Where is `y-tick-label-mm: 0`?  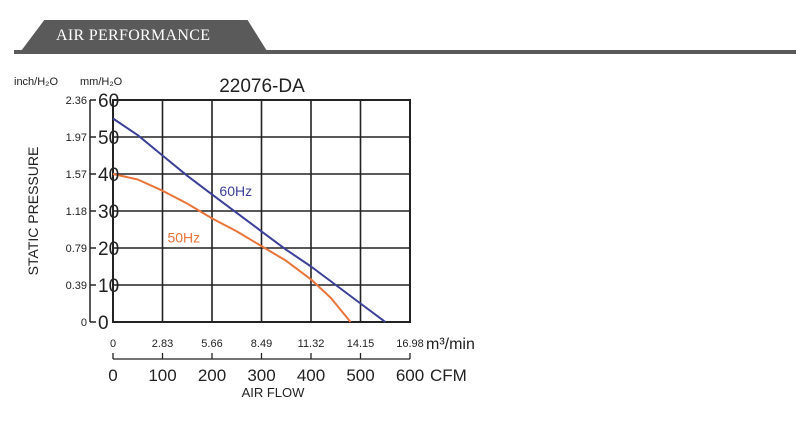 y-tick-label-mm: 0 is located at coordinates (103, 323).